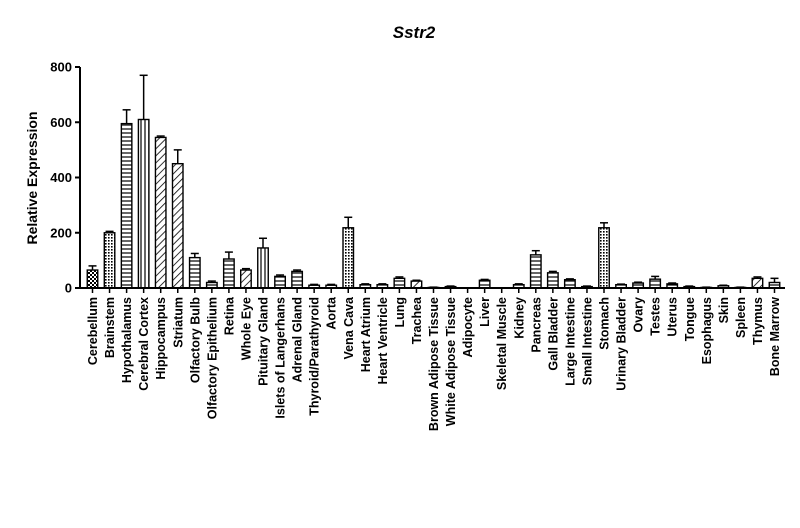 This screenshot has width=800, height=528. What do you see at coordinates (161, 338) in the screenshot?
I see `x-tick-label: Hippocampus` at bounding box center [161, 338].